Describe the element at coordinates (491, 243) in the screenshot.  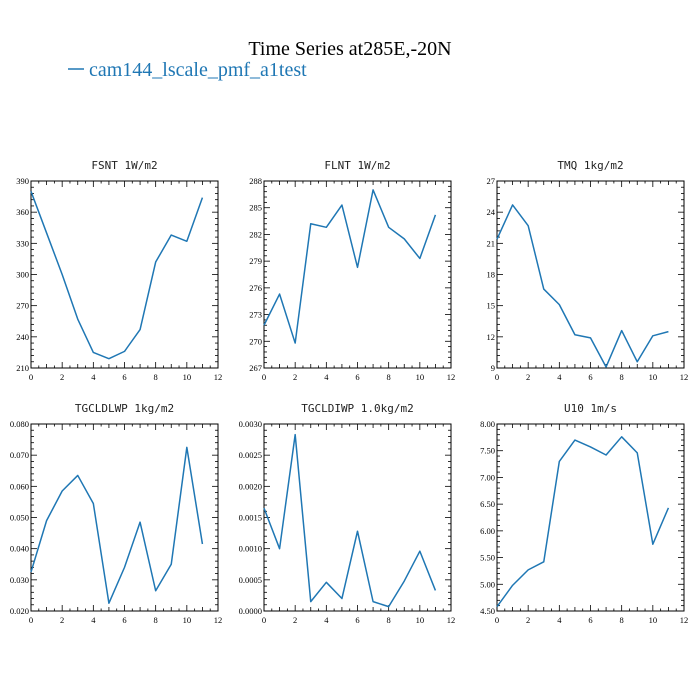
I see `y-tick-label: 21` at that location.